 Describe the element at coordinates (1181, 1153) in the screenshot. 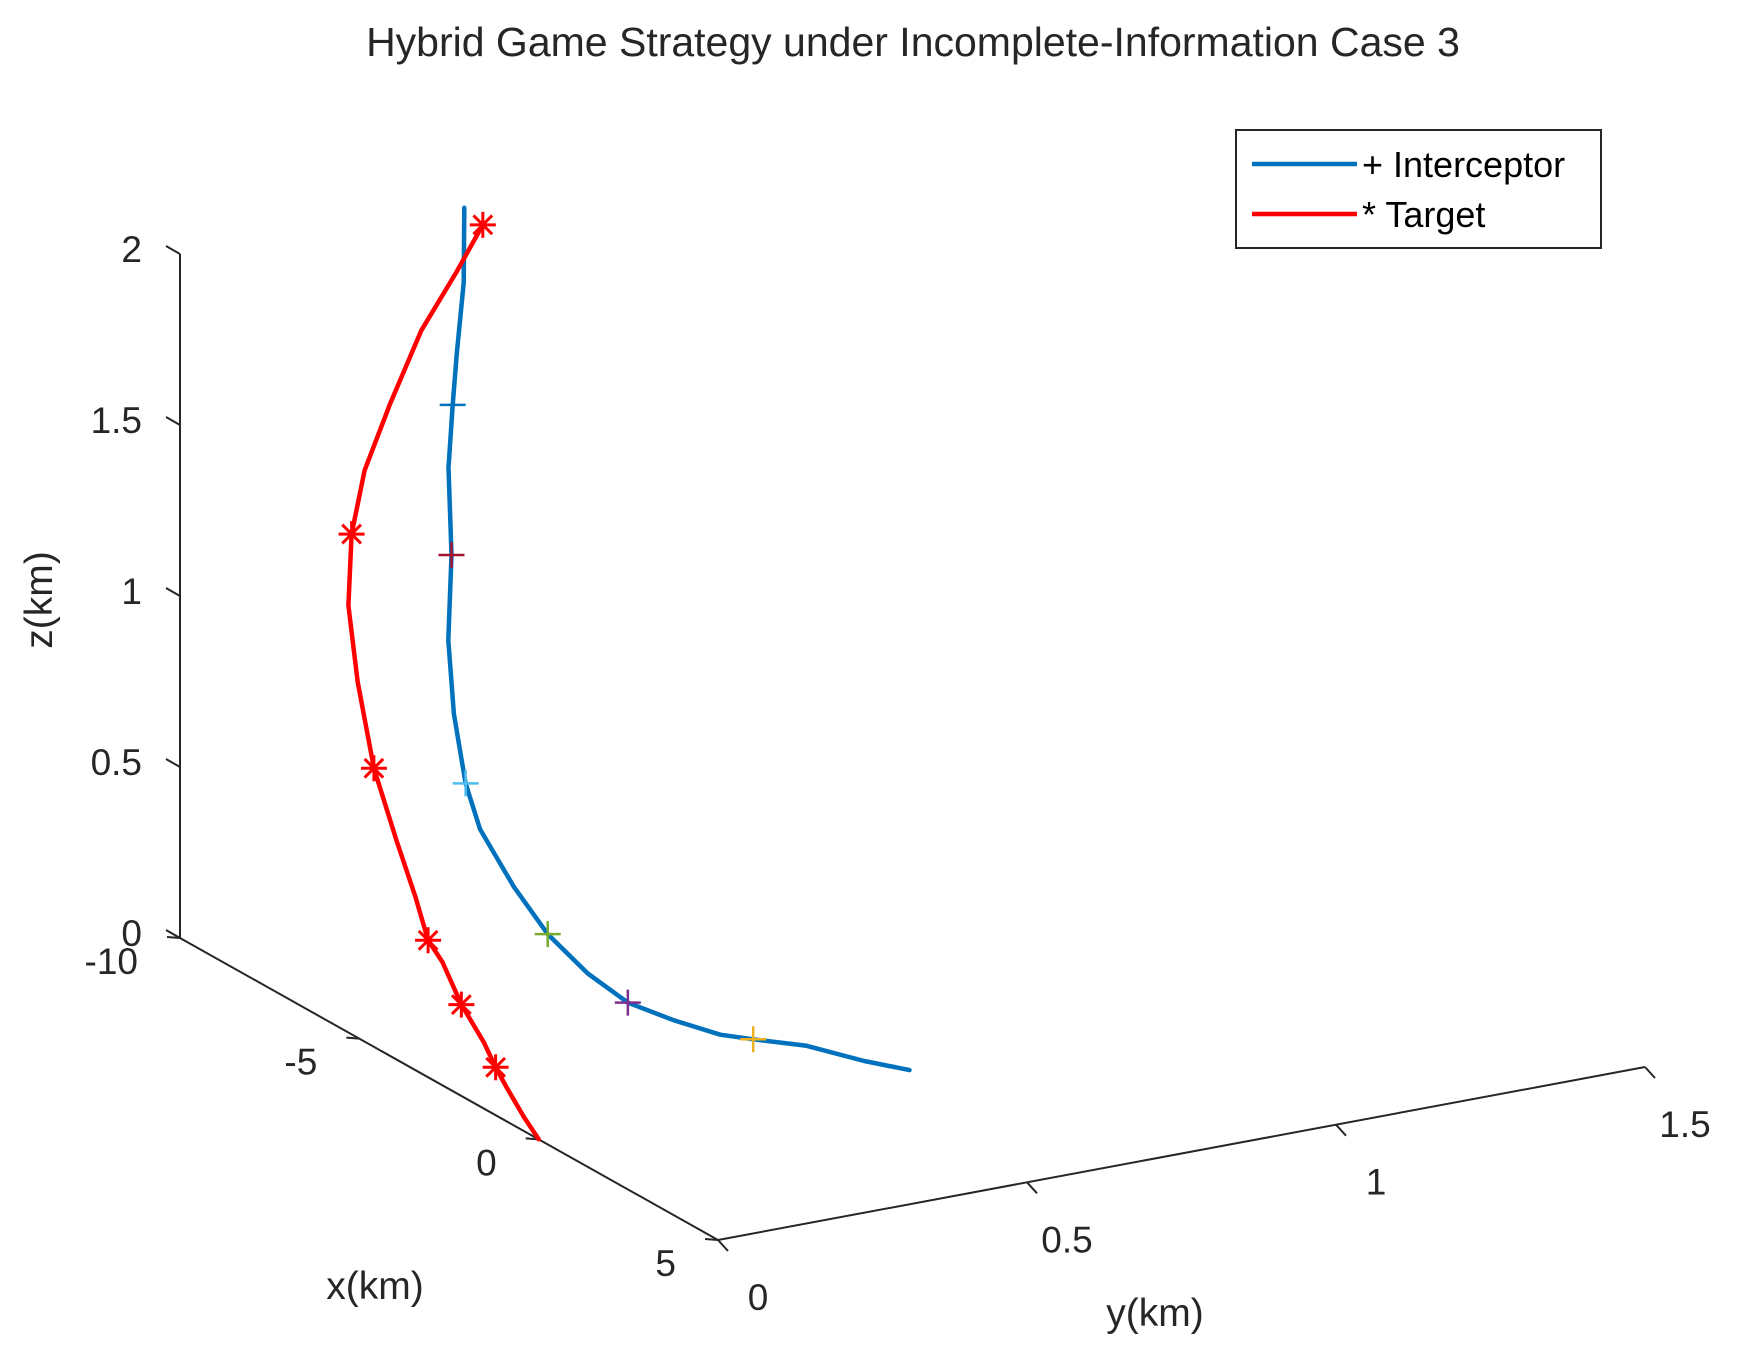

I see `y-axis-line` at that location.